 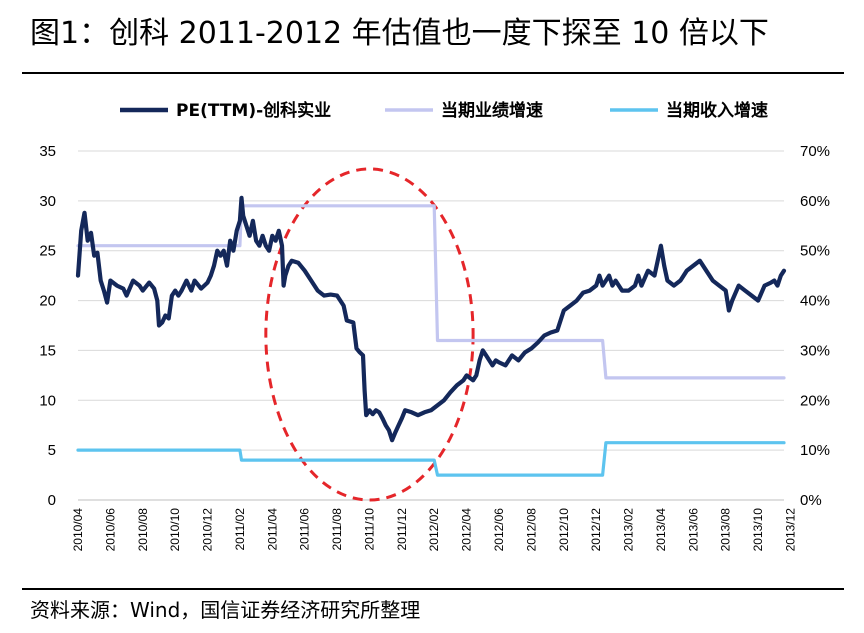 What do you see at coordinates (661, 530) in the screenshot?
I see `x-tick-label: 2013/04` at bounding box center [661, 530].